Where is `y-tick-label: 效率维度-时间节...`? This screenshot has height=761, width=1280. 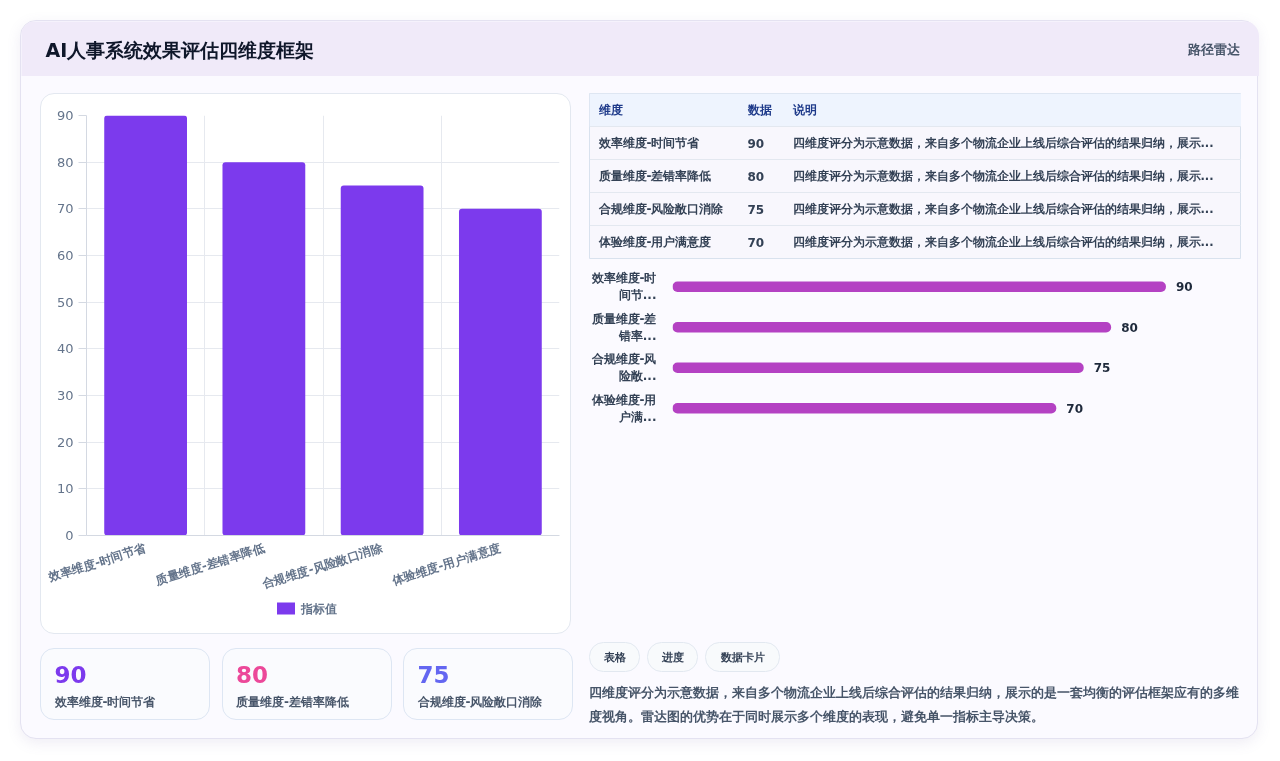
y-tick-label: 效率维度-时间节... is located at coordinates (623, 287).